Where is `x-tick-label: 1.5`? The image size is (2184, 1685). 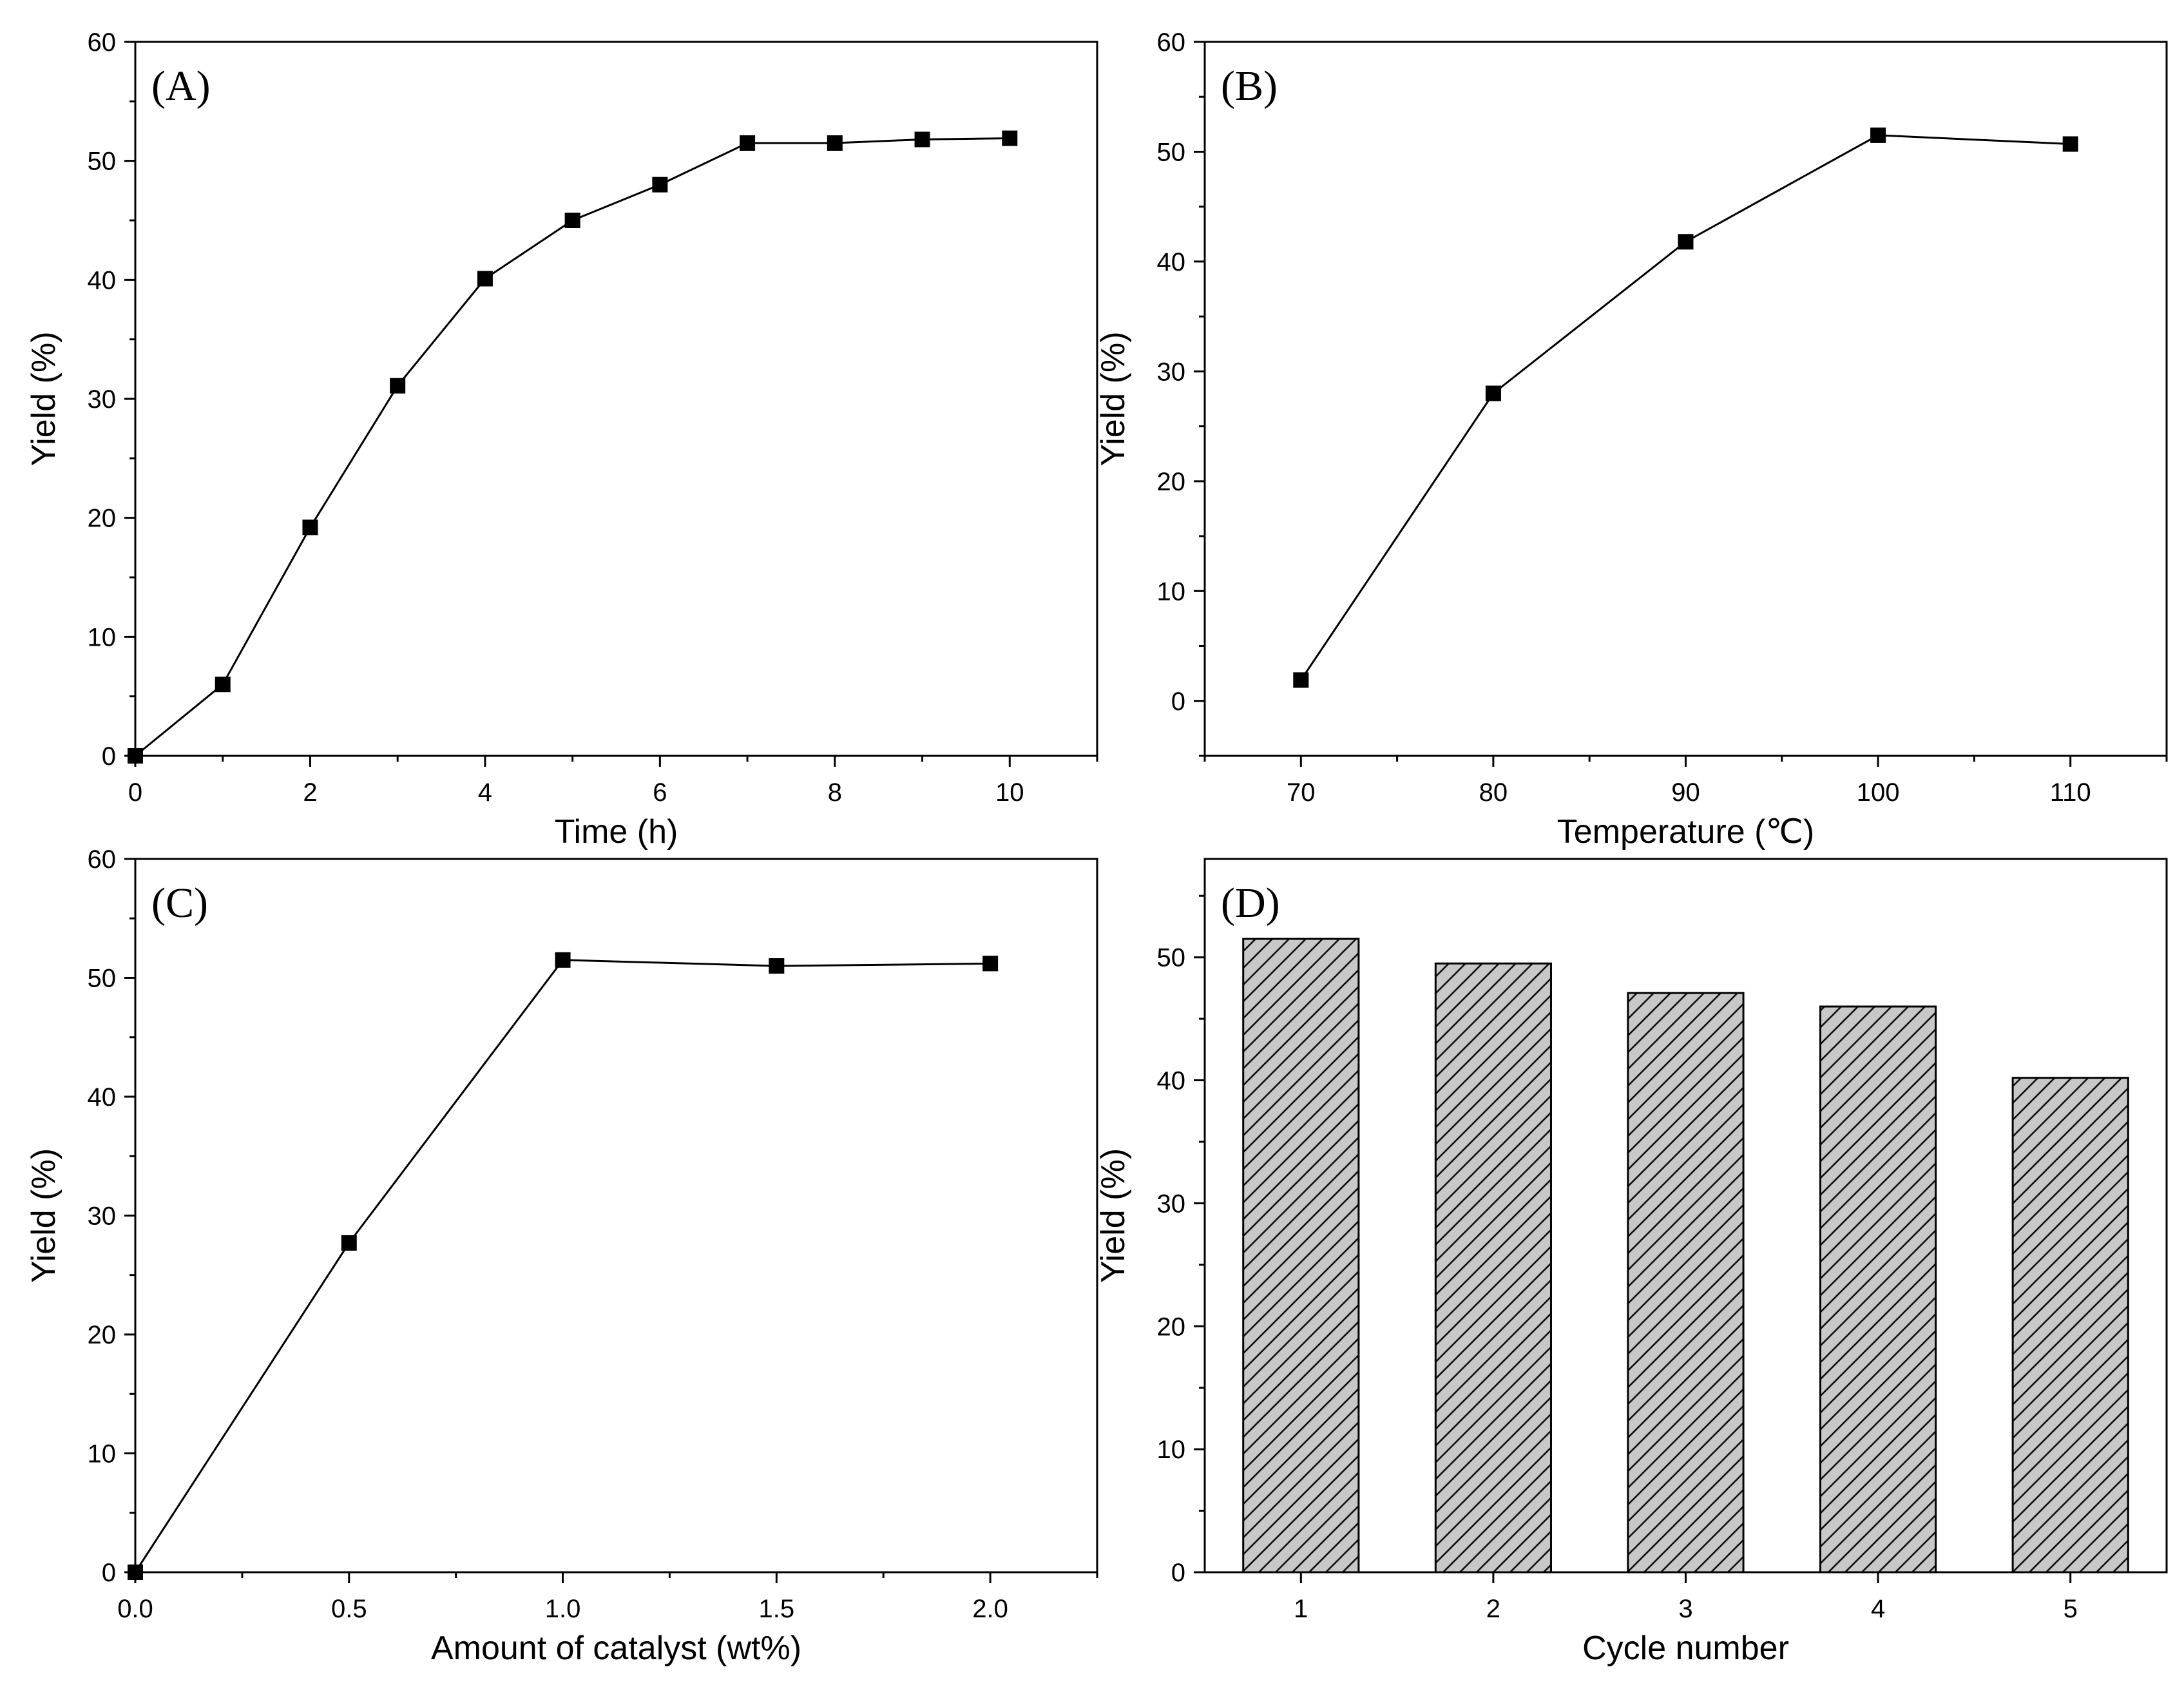 x-tick-label: 1.5 is located at coordinates (777, 1609).